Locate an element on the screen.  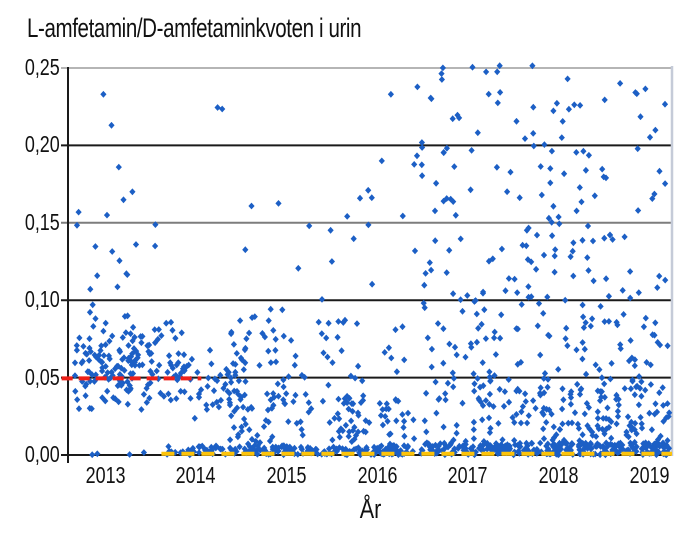
y-tick-label-0,10: 0,10 is located at coordinates (33, 299).